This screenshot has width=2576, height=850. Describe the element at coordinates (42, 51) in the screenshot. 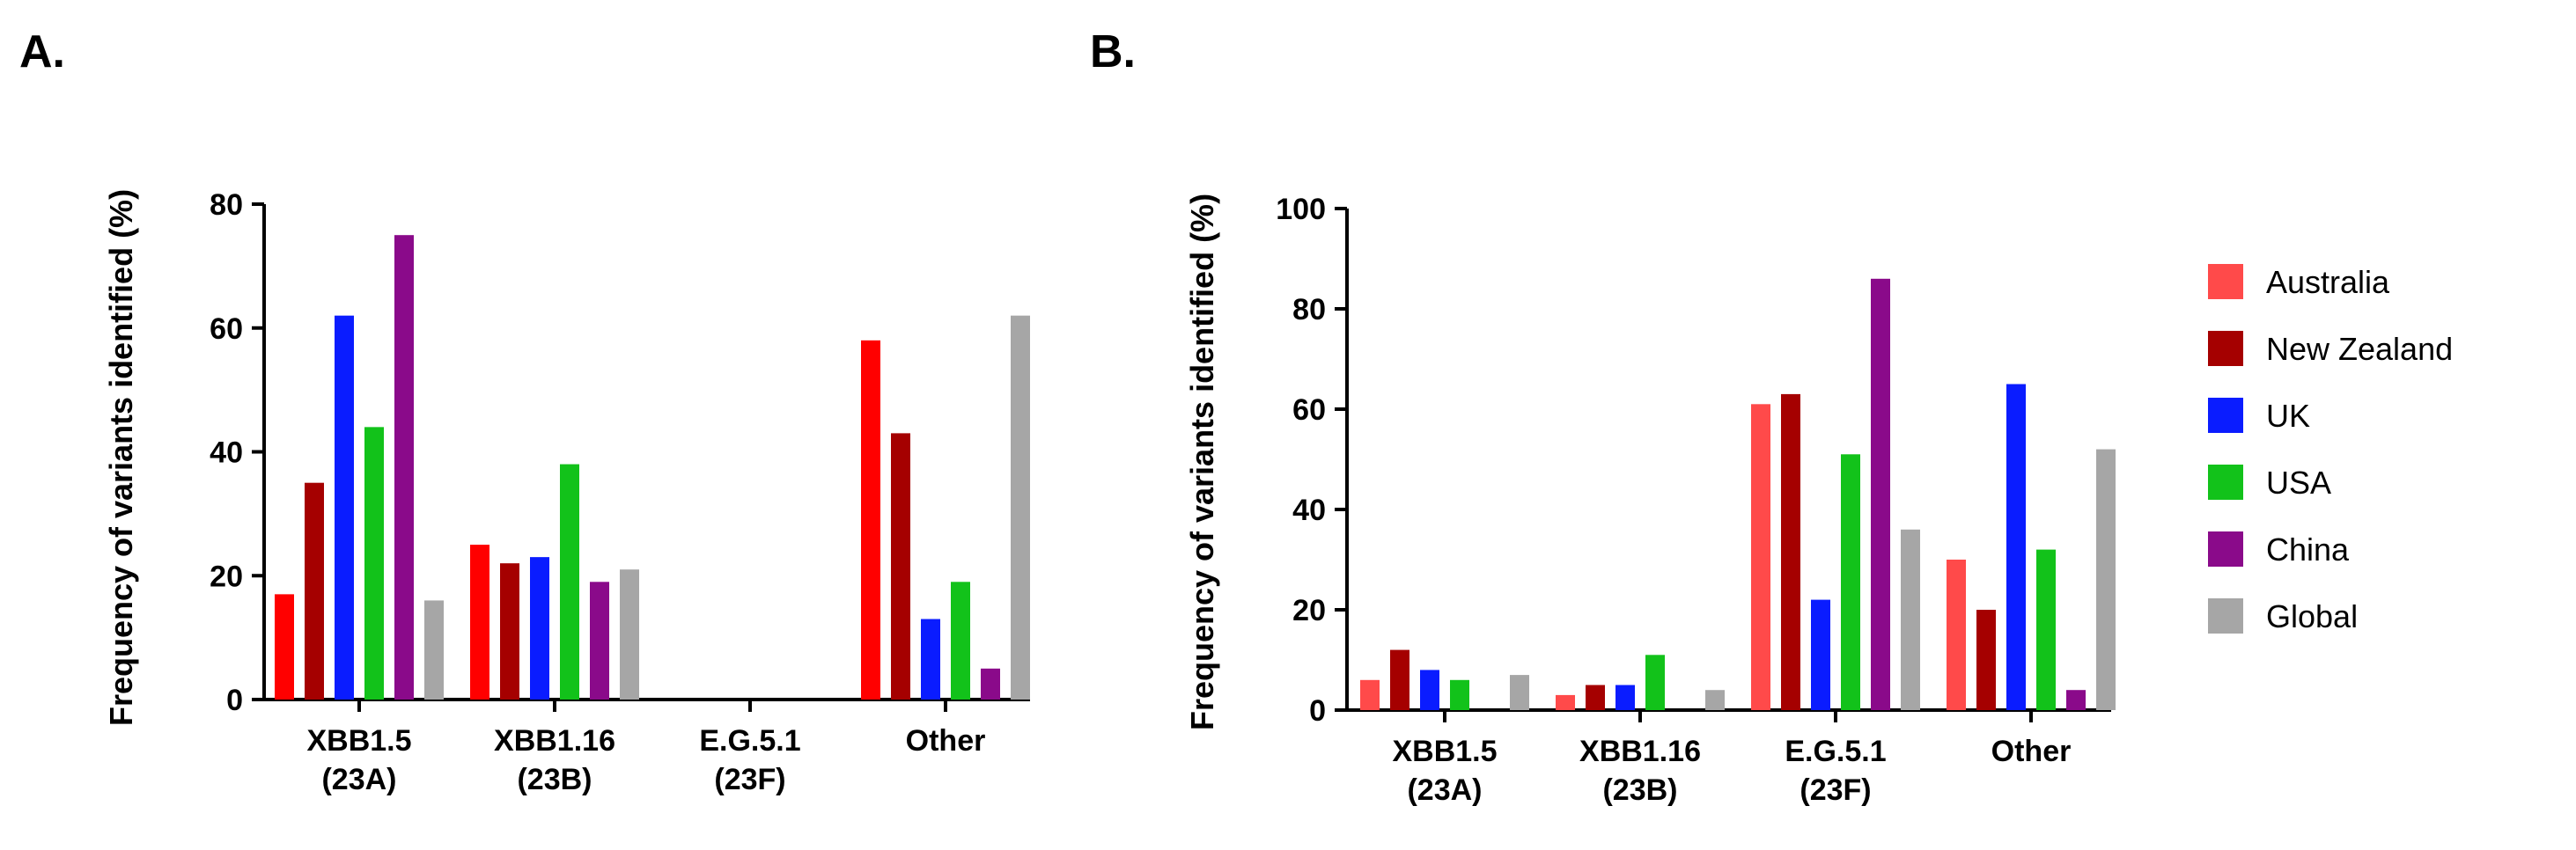

I see `panel-a-label: A.` at that location.